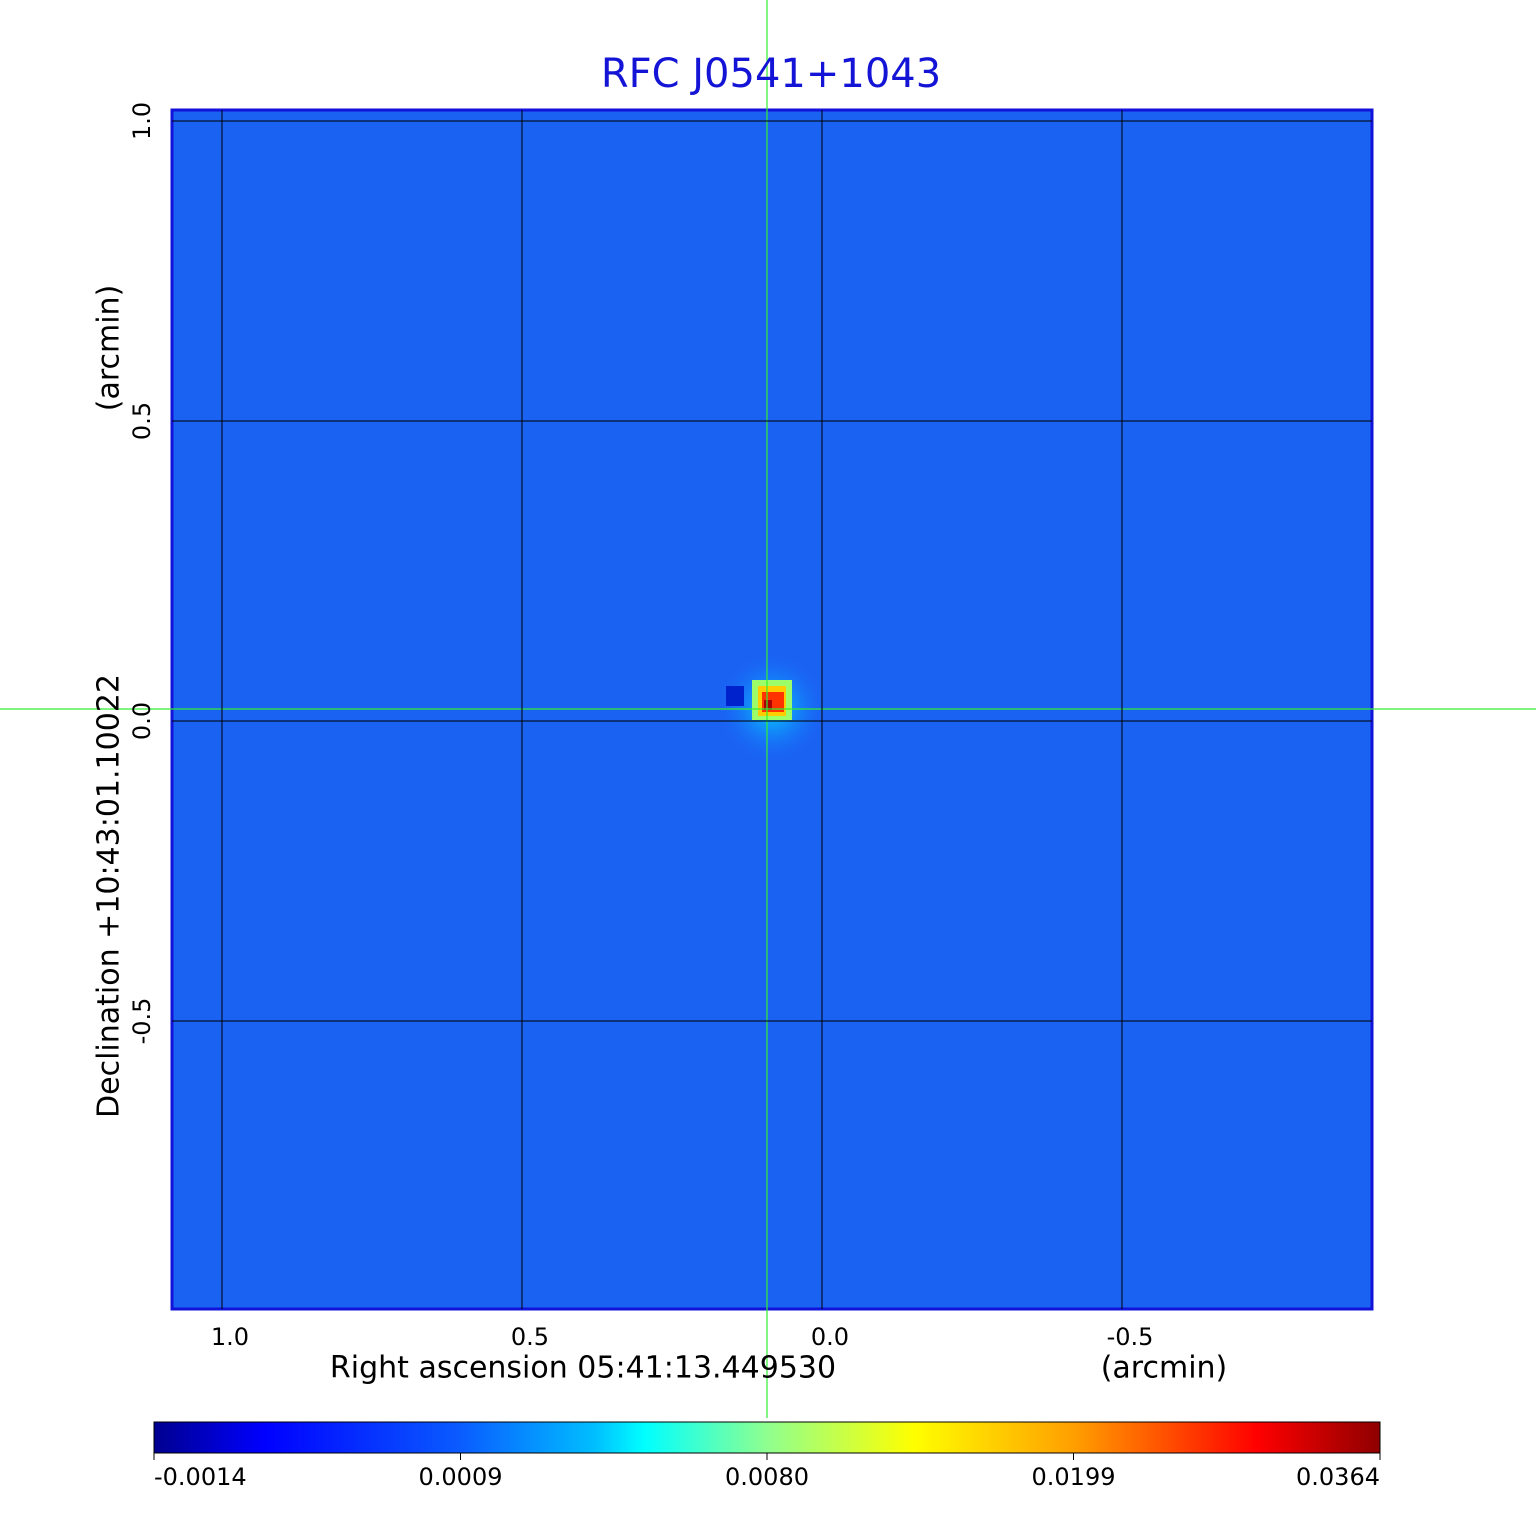  What do you see at coordinates (767, 1437) in the screenshot?
I see `colorbar` at bounding box center [767, 1437].